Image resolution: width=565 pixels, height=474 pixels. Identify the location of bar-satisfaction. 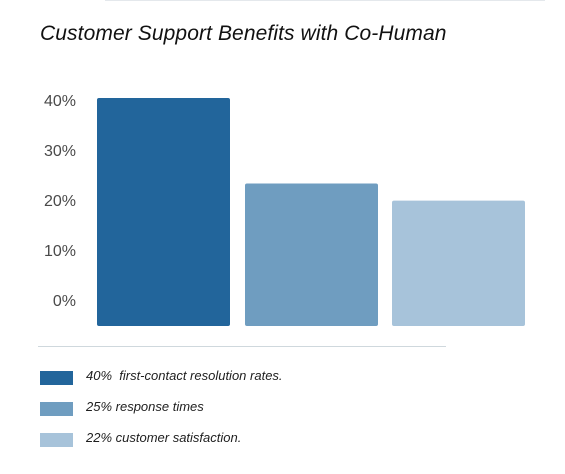
(458, 263).